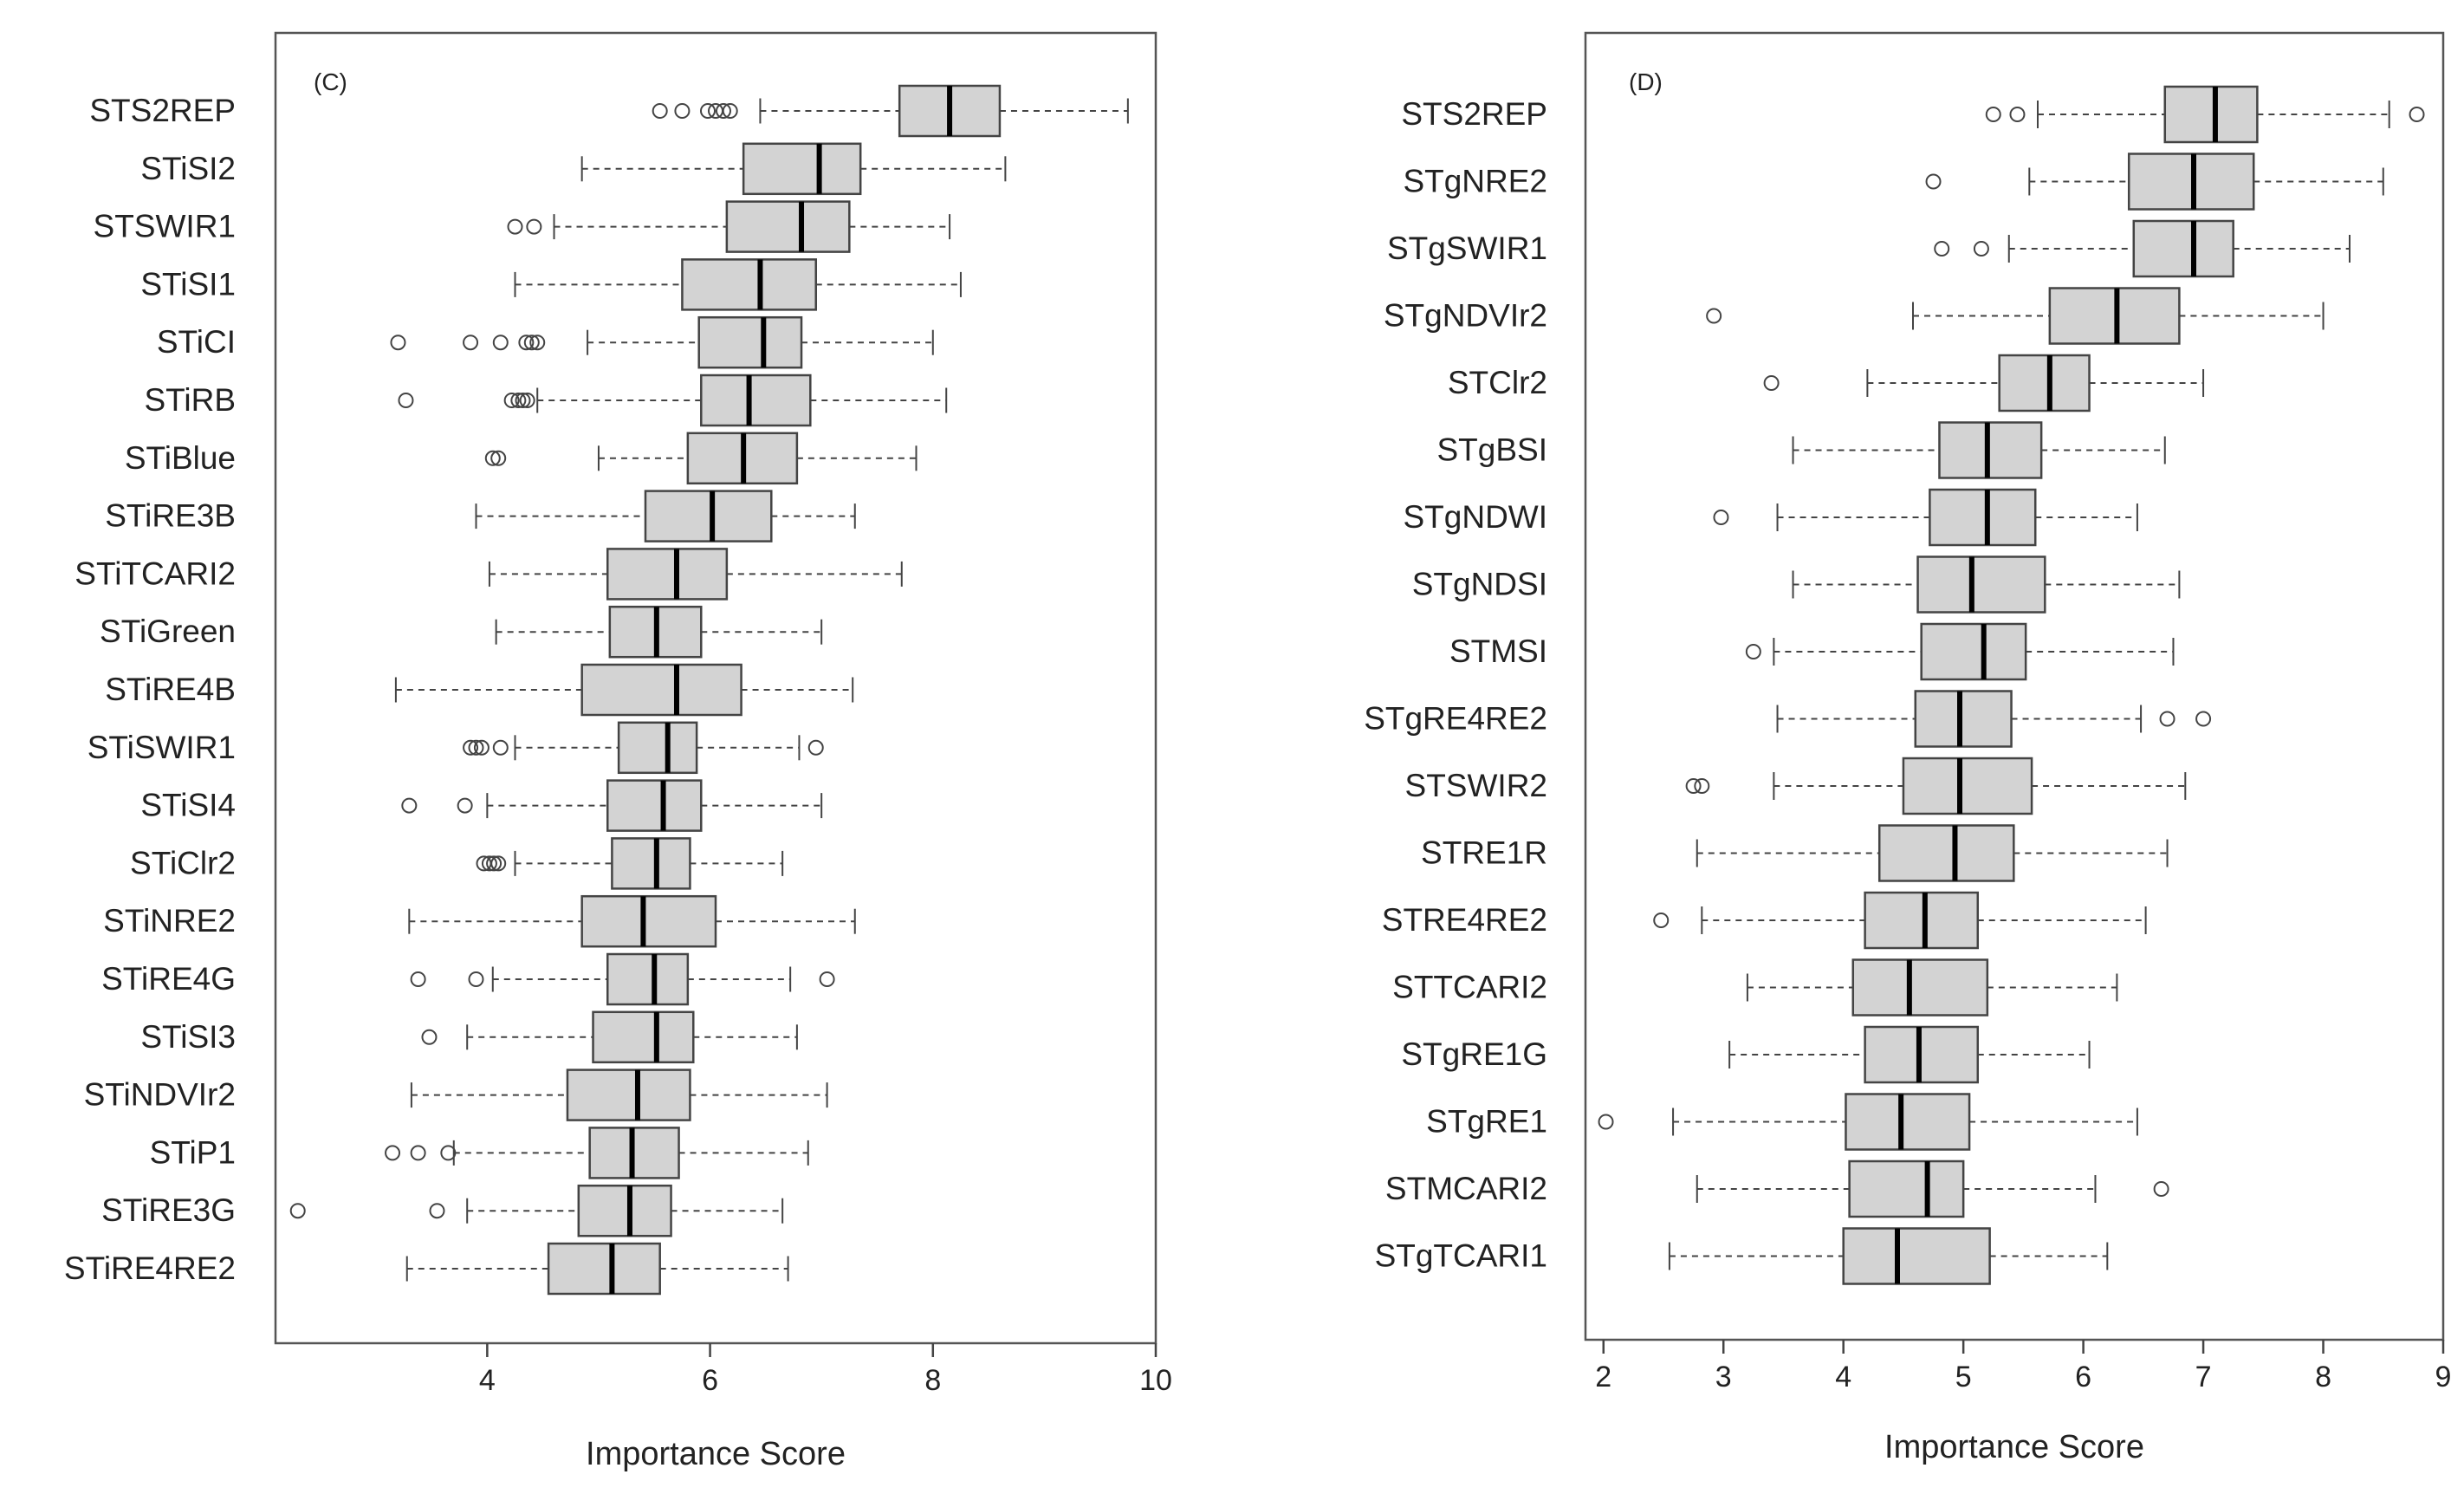 This screenshot has width=2464, height=1494. I want to click on category-label: STiSWIR1, so click(162, 747).